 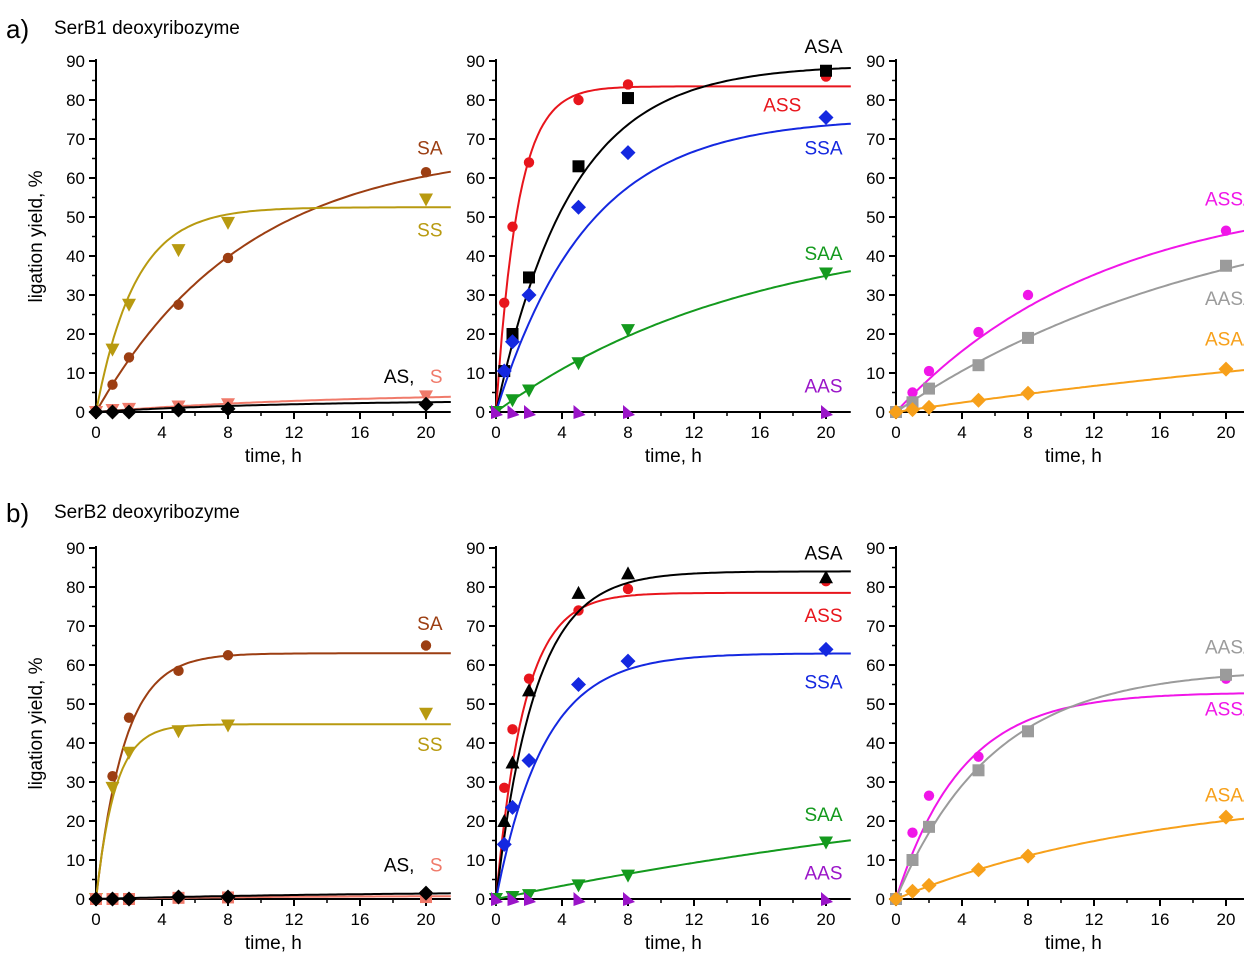 What do you see at coordinates (578, 364) in the screenshot?
I see `chart-a2-point-saa` at bounding box center [578, 364].